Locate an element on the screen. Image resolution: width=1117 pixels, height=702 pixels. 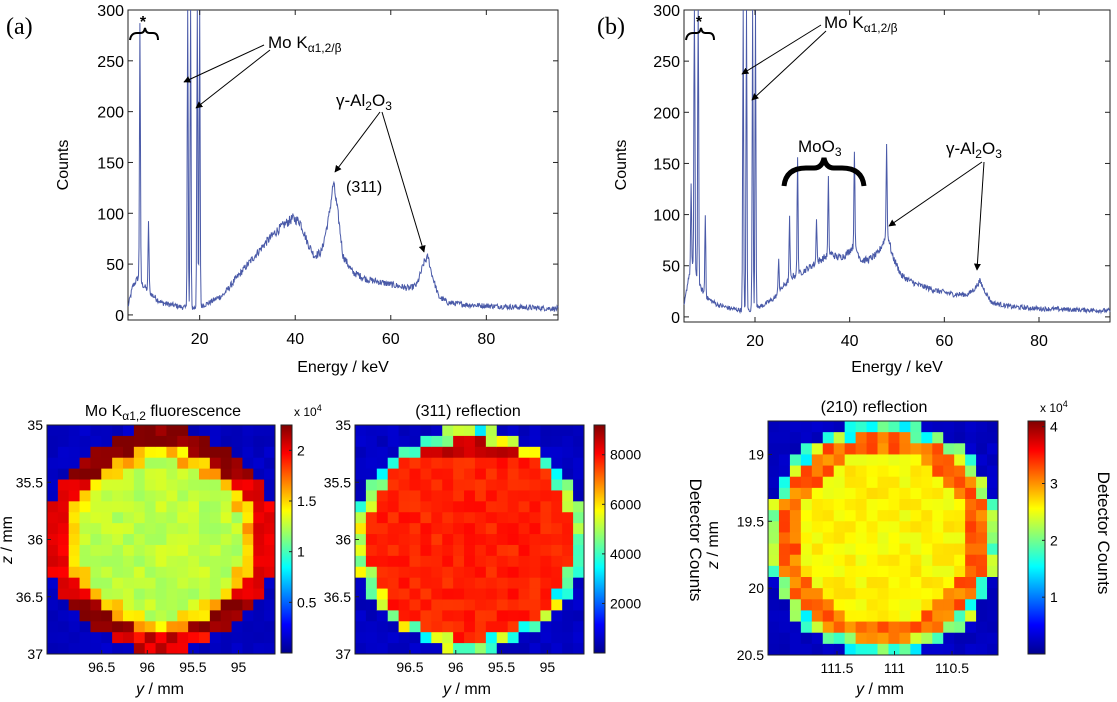
map-210-title: (210) reflection is located at coordinates (874, 407).